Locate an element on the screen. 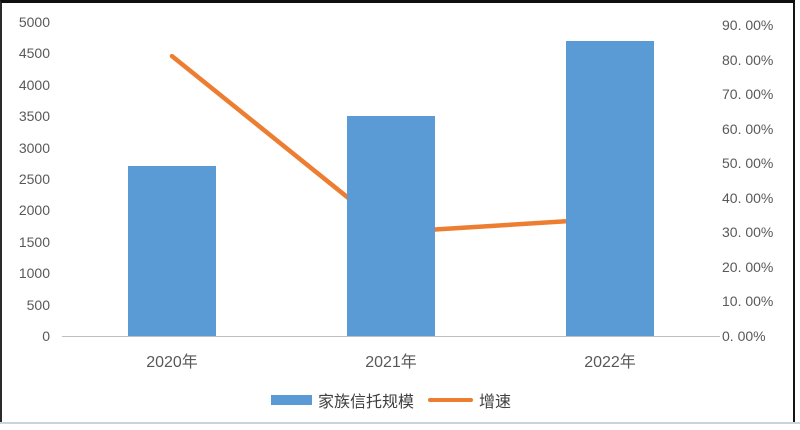 This screenshot has height=430, width=800. right-axis-tick-label: 10. 00% is located at coordinates (748, 301).